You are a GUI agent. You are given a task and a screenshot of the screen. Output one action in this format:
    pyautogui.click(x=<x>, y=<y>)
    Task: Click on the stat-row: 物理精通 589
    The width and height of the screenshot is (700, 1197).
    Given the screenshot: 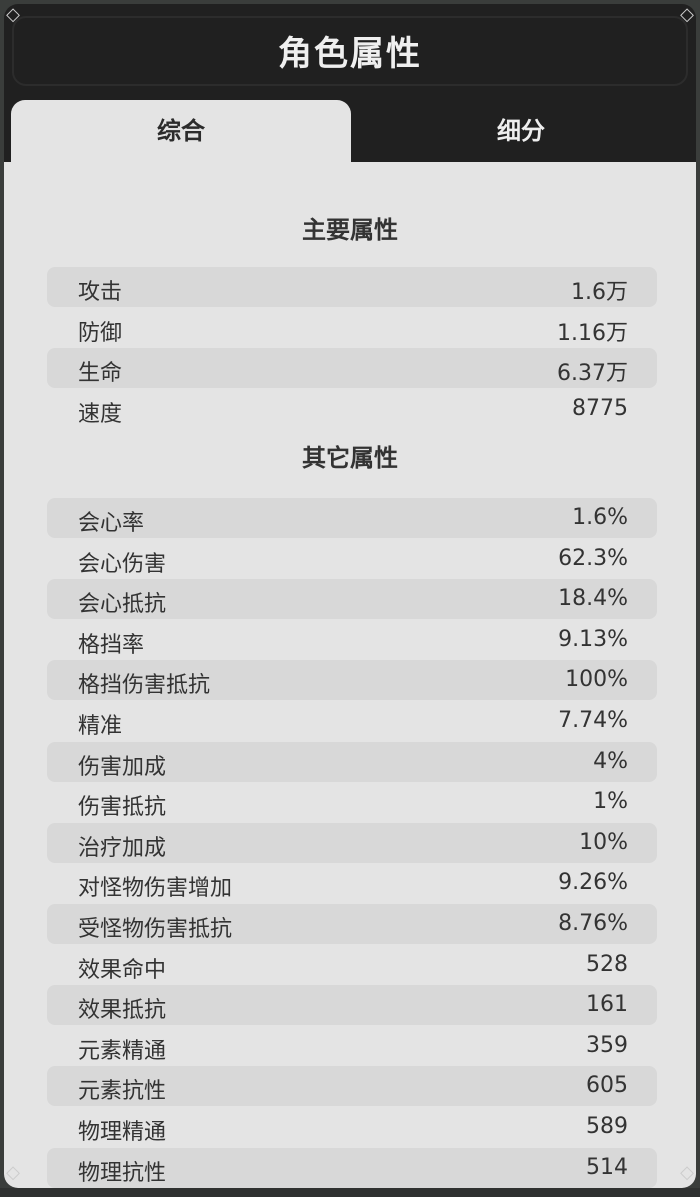 What is the action you would take?
    pyautogui.click(x=352, y=1127)
    